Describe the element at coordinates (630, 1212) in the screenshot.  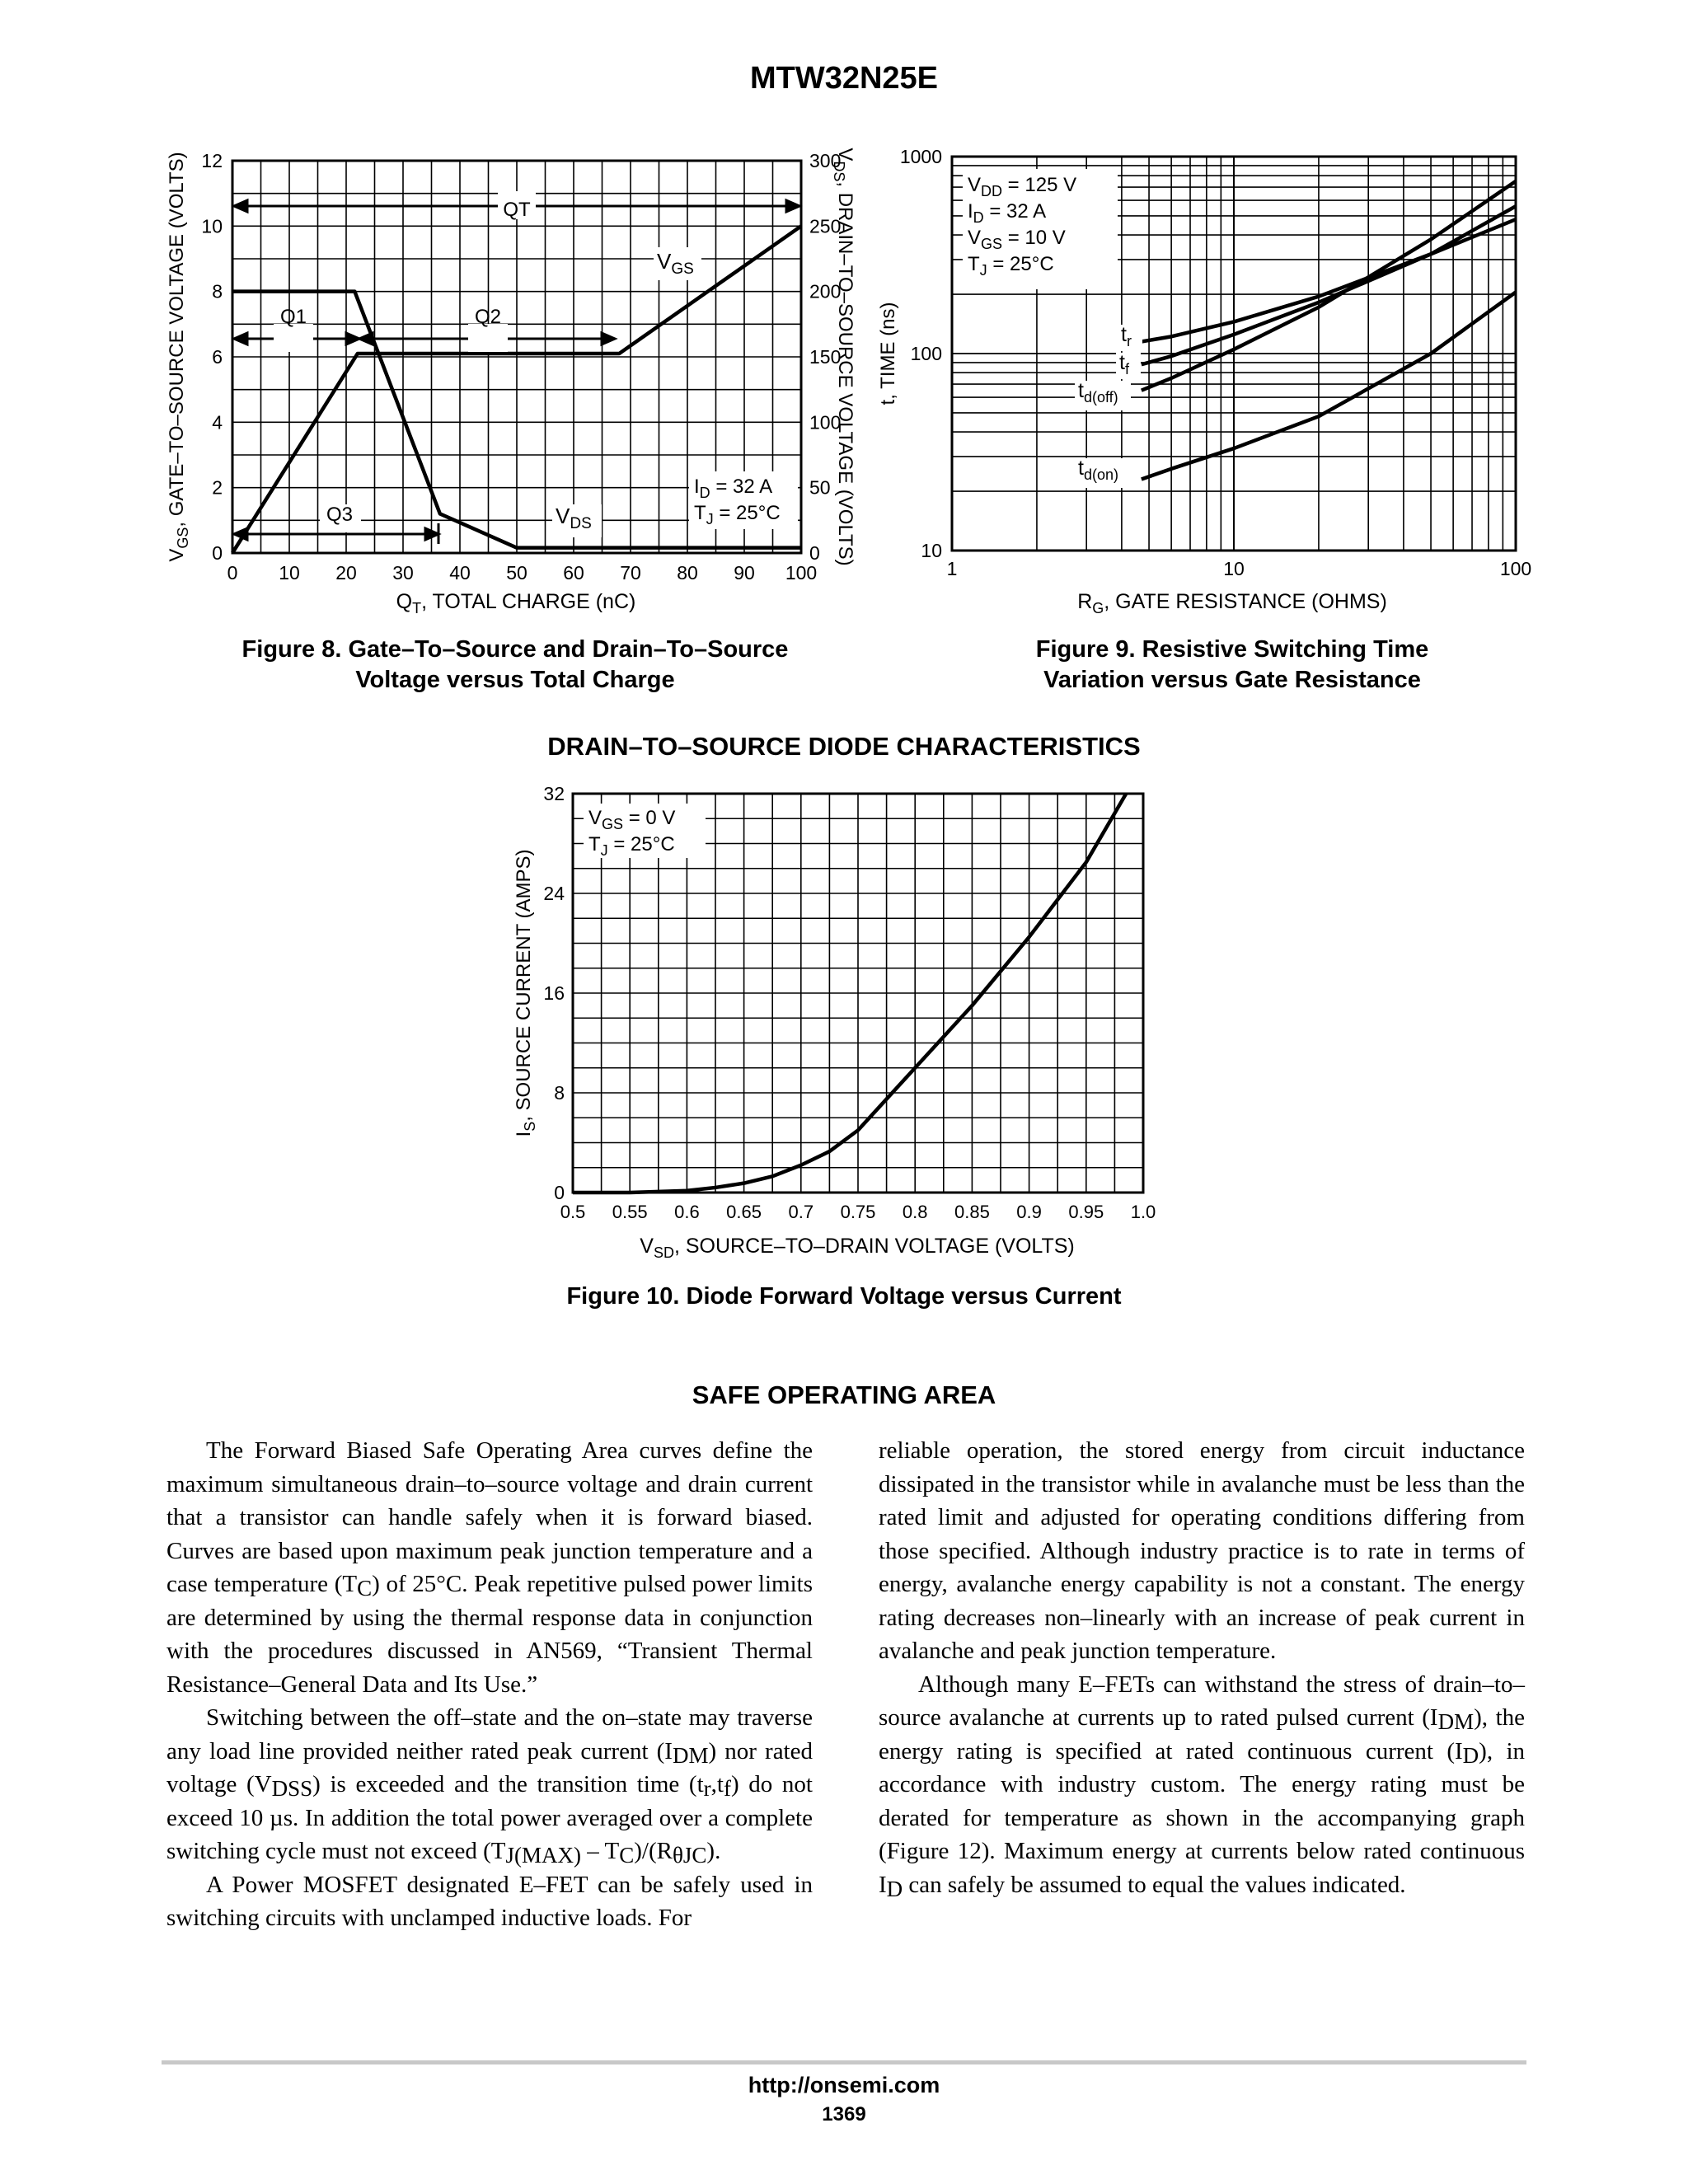
I see `fig10-x-tick-label: 0.55` at that location.